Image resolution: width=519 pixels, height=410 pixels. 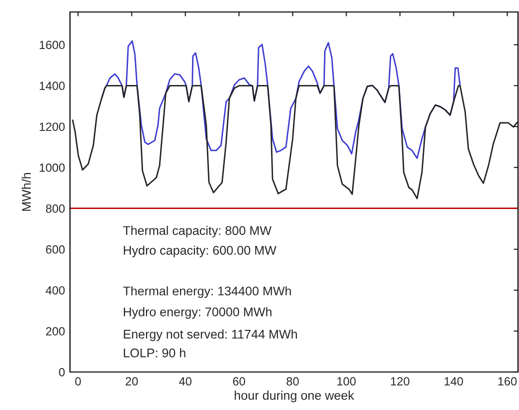 What do you see at coordinates (185, 381) in the screenshot?
I see `x-tick-label: 40` at bounding box center [185, 381].